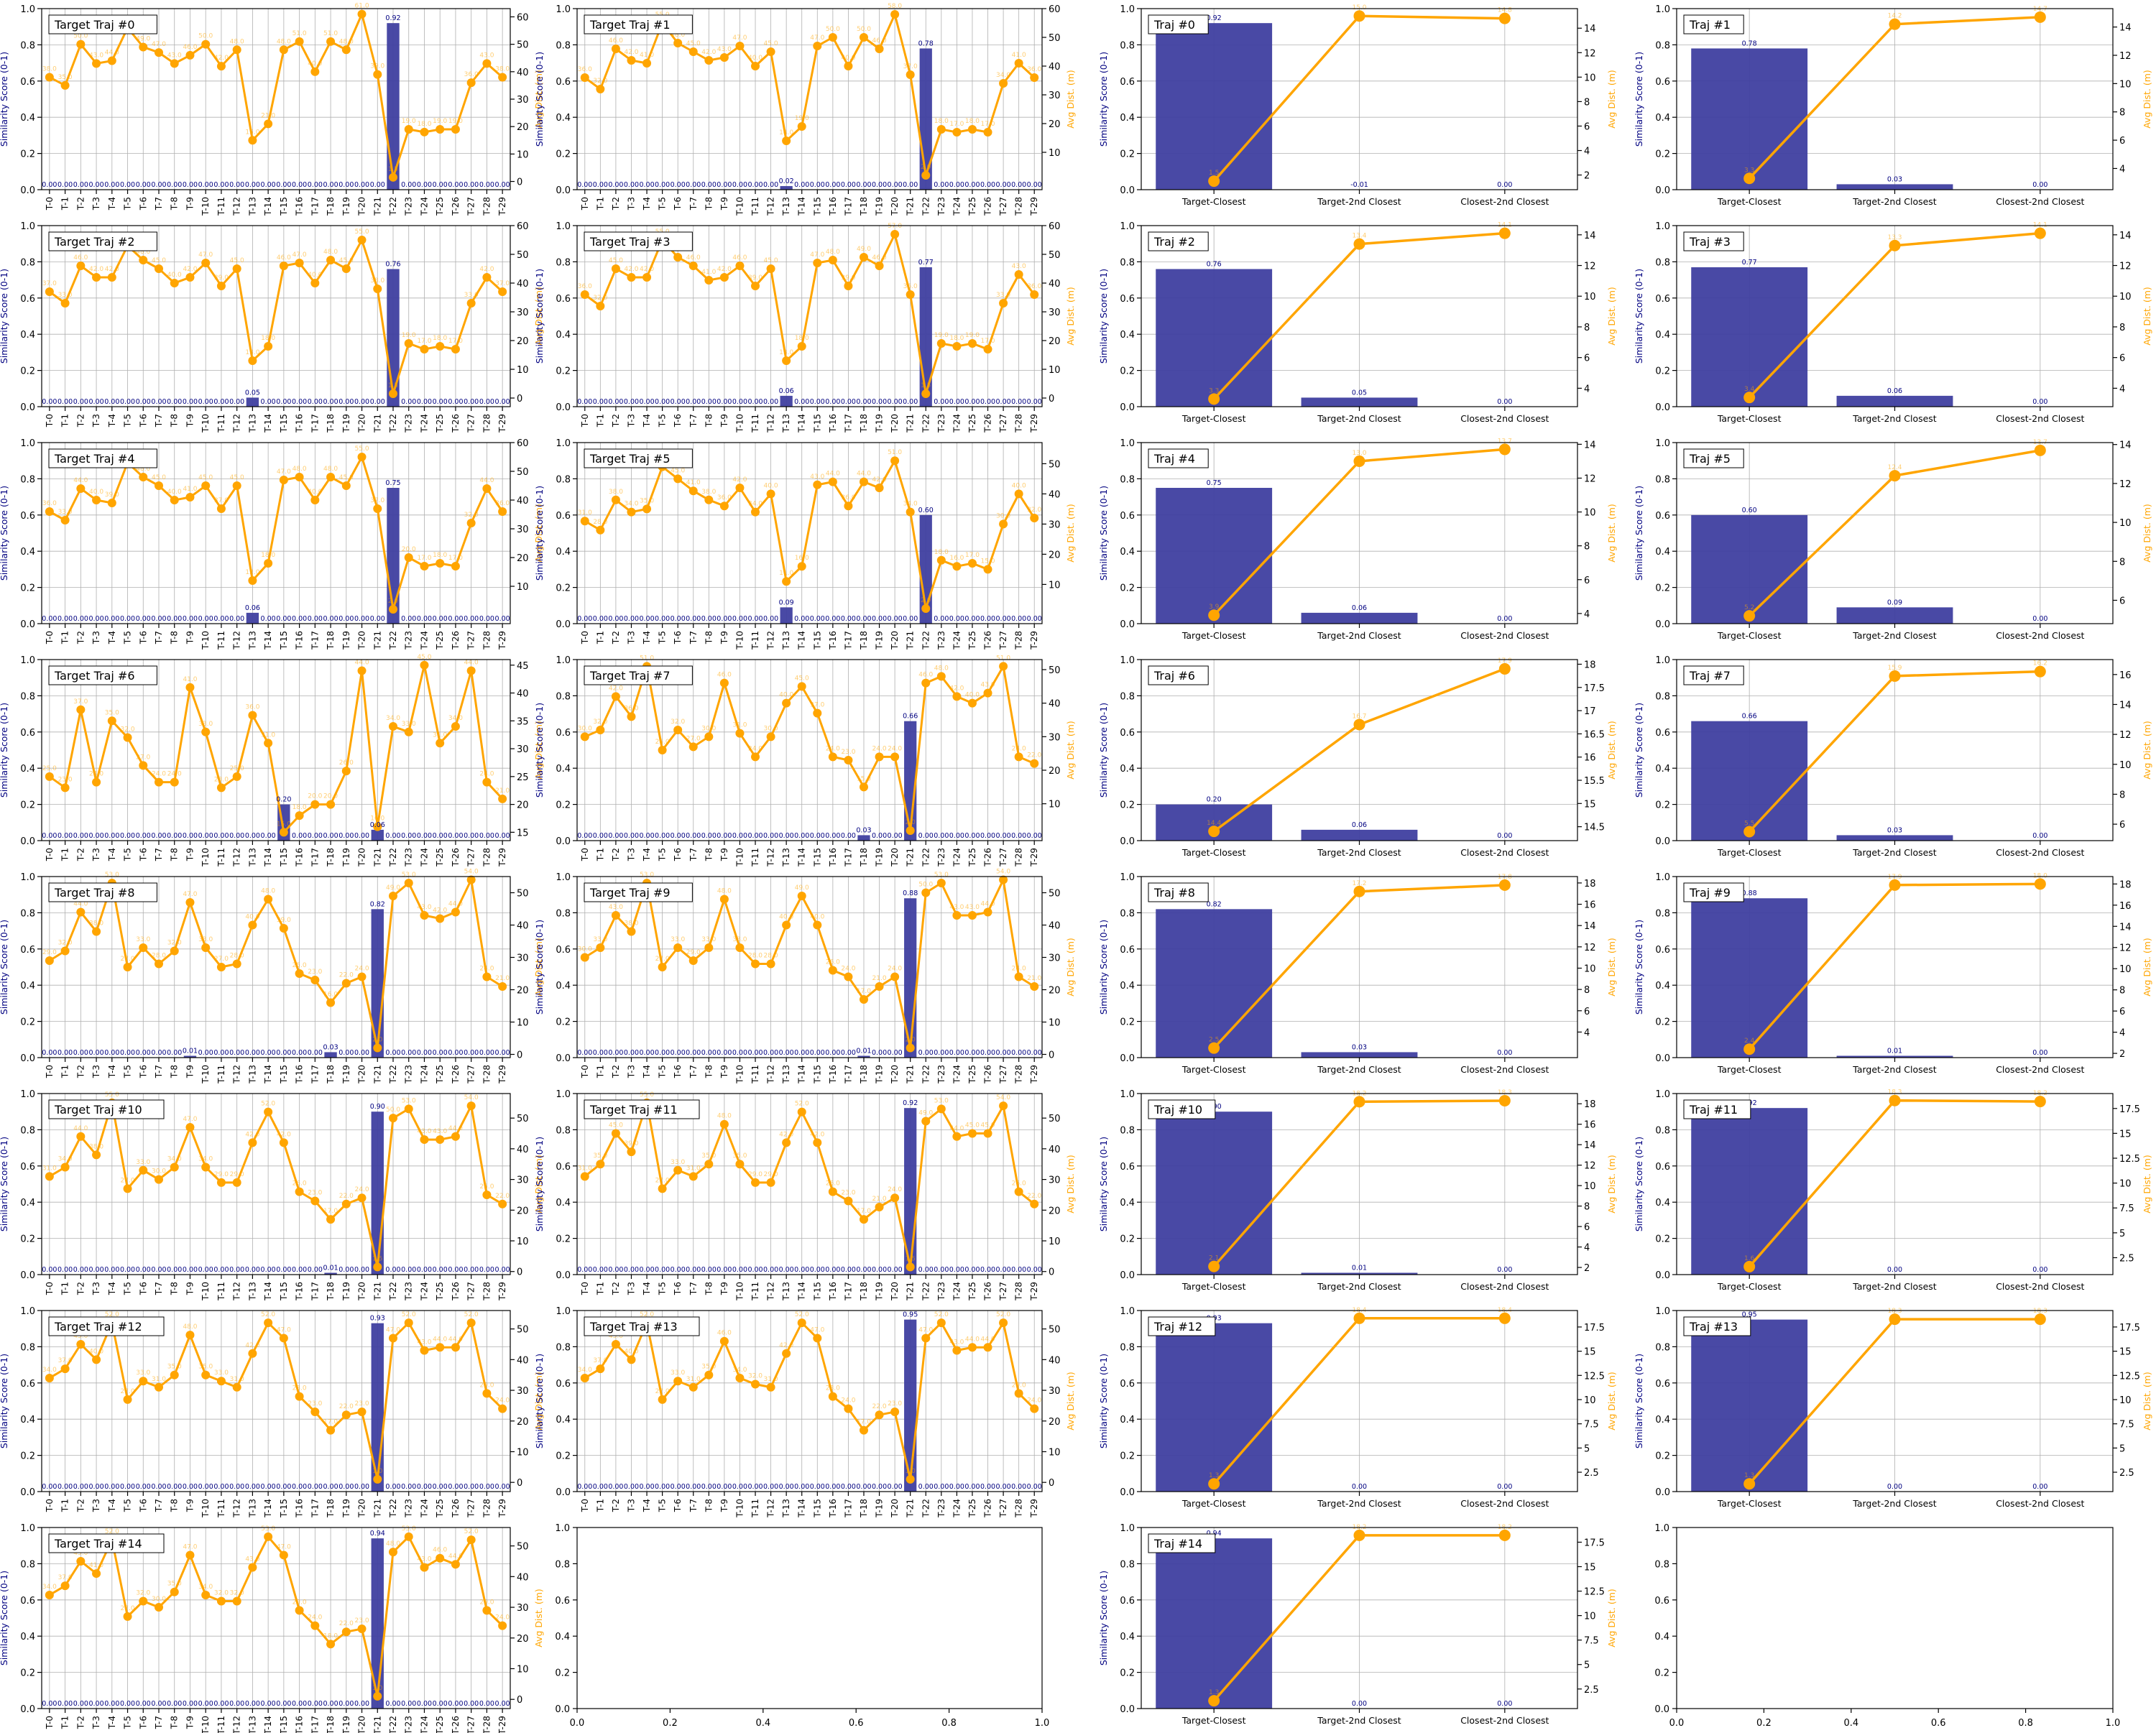 The image size is (2156, 1733). What do you see at coordinates (1214, 483) in the screenshot?
I see `score-label: 0.75` at bounding box center [1214, 483].